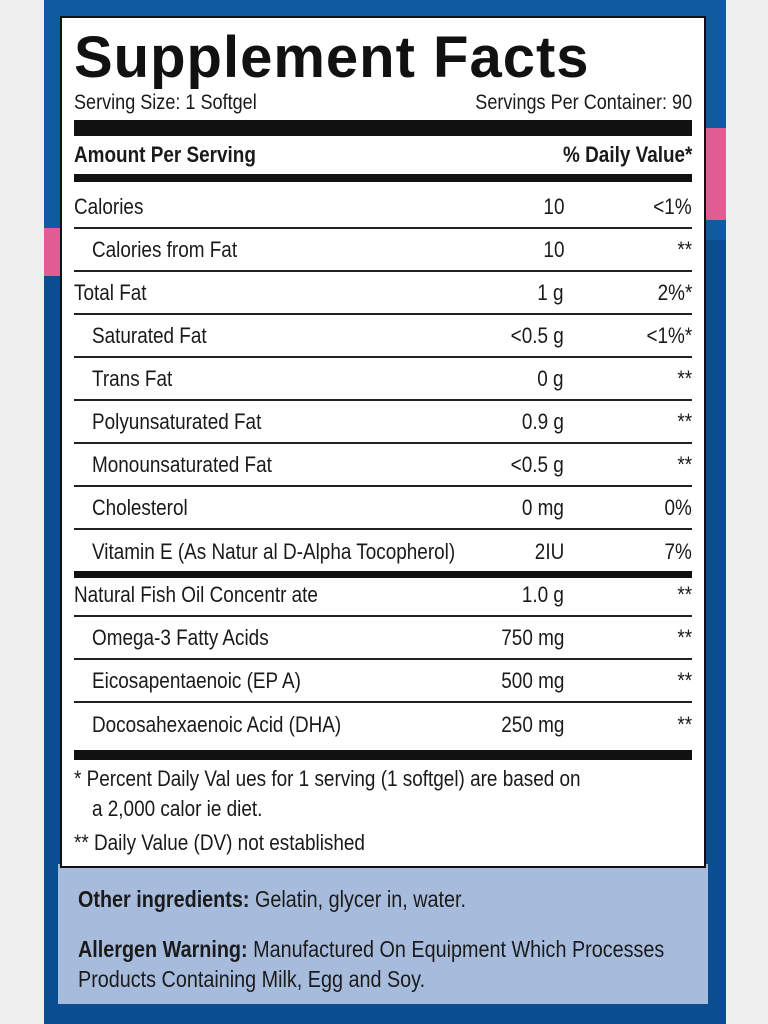 The height and width of the screenshot is (1024, 768). I want to click on nutrient-name-cell: Monounsaturated Fat, so click(196, 464).